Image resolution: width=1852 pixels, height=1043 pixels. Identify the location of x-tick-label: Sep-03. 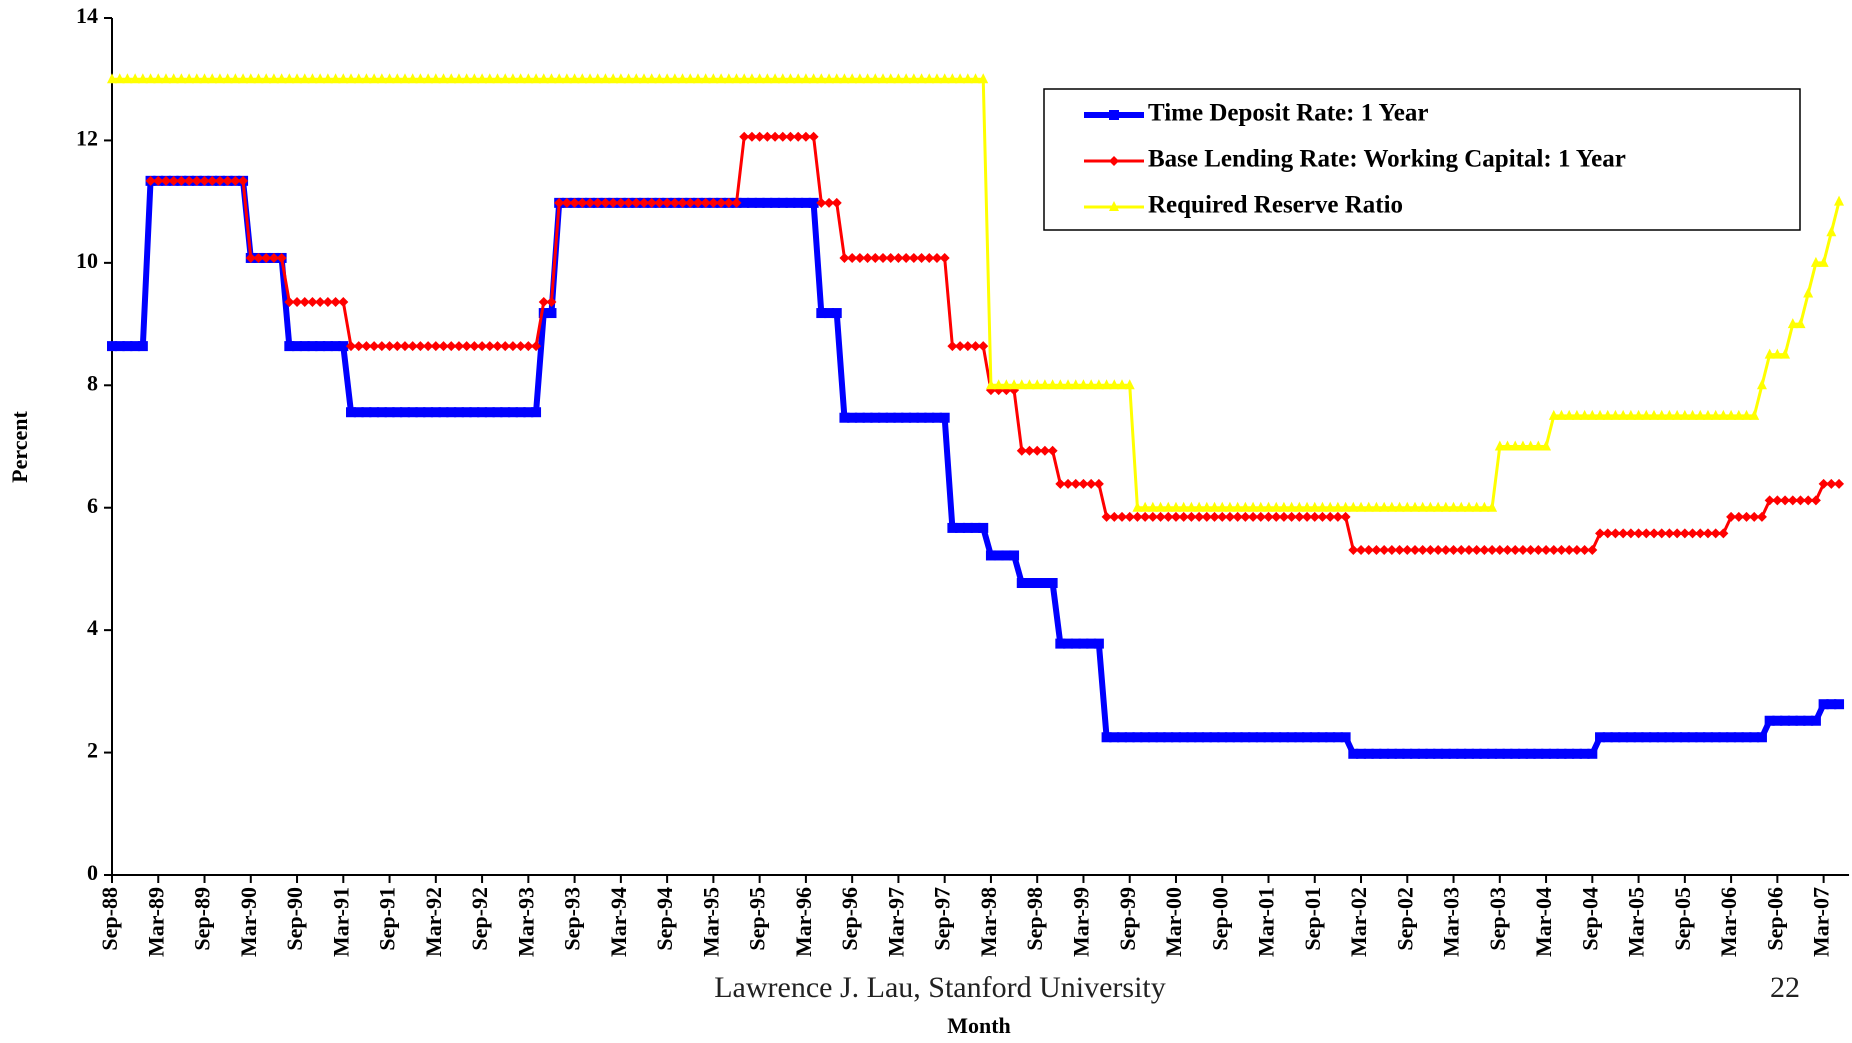
(1497, 919).